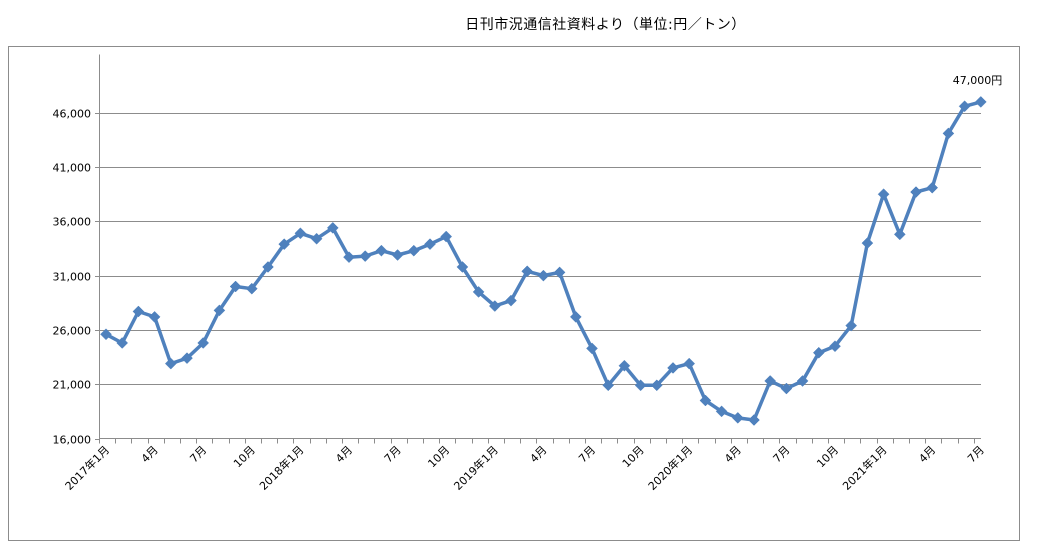 Image resolution: width=1041 pixels, height=549 pixels. I want to click on annotations: 47,000円, so click(978, 80).